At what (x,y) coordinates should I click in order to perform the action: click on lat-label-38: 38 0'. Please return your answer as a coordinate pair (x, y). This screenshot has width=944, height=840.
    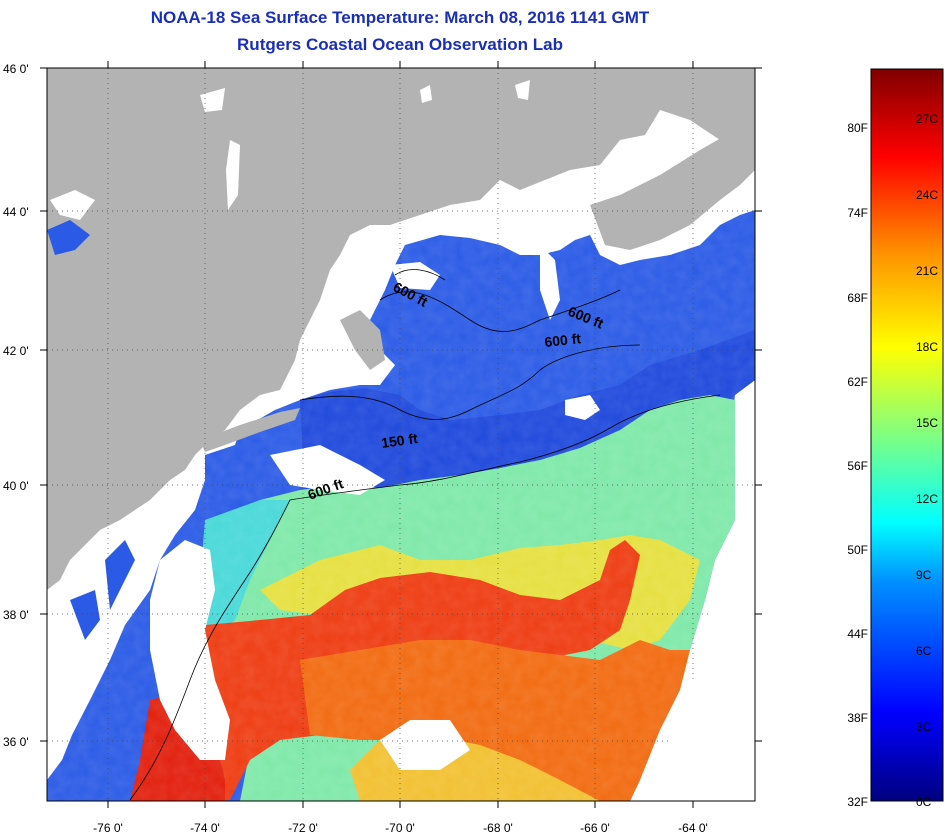
    Looking at the image, I should click on (16, 615).